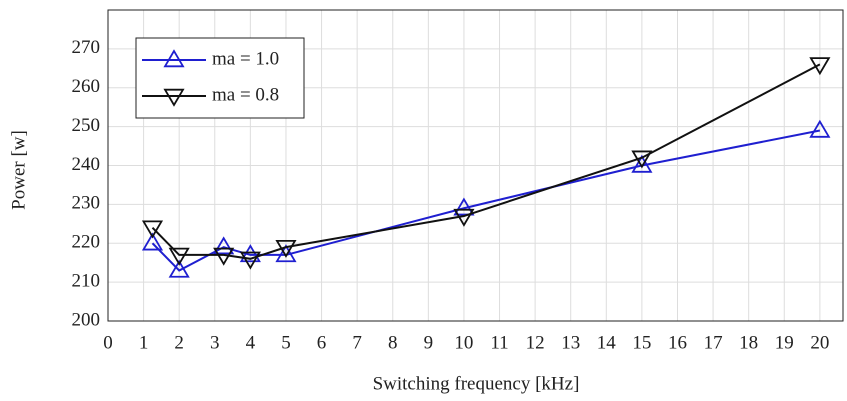 The image size is (847, 401). Describe the element at coordinates (819, 342) in the screenshot. I see `x-tick-label: 20` at that location.